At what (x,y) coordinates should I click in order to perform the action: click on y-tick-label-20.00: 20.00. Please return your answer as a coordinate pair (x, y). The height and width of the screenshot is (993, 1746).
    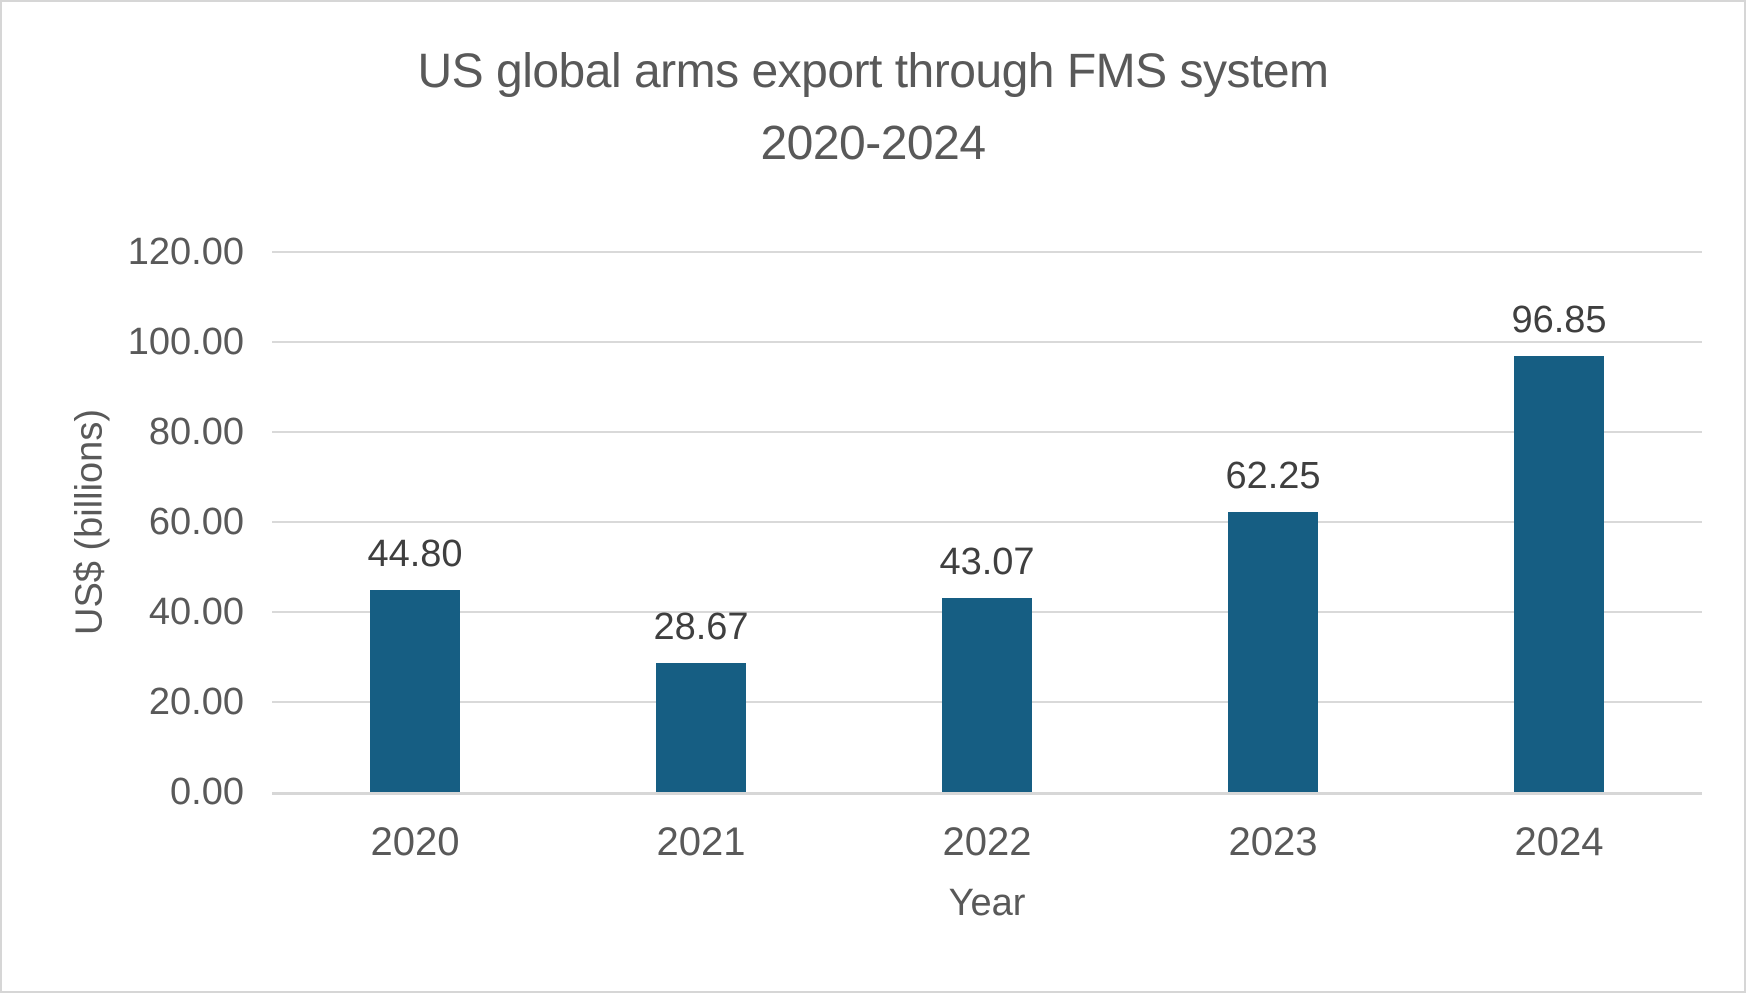
    Looking at the image, I should click on (196, 702).